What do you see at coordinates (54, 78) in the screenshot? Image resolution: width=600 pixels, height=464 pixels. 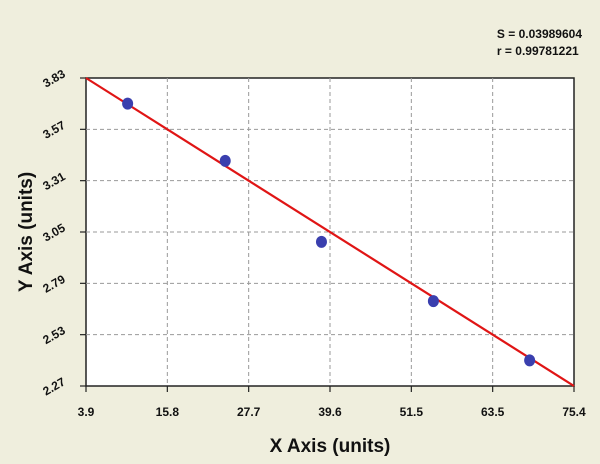 I see `y-tick-label: 3.83` at bounding box center [54, 78].